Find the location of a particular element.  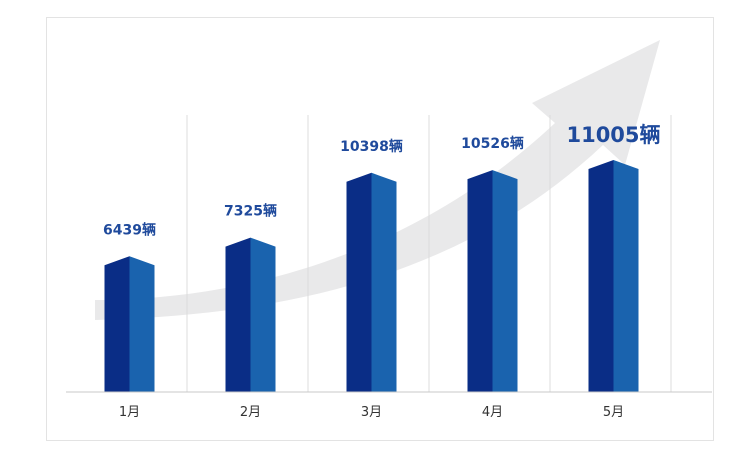

data-label: 7325辆 is located at coordinates (250, 211).